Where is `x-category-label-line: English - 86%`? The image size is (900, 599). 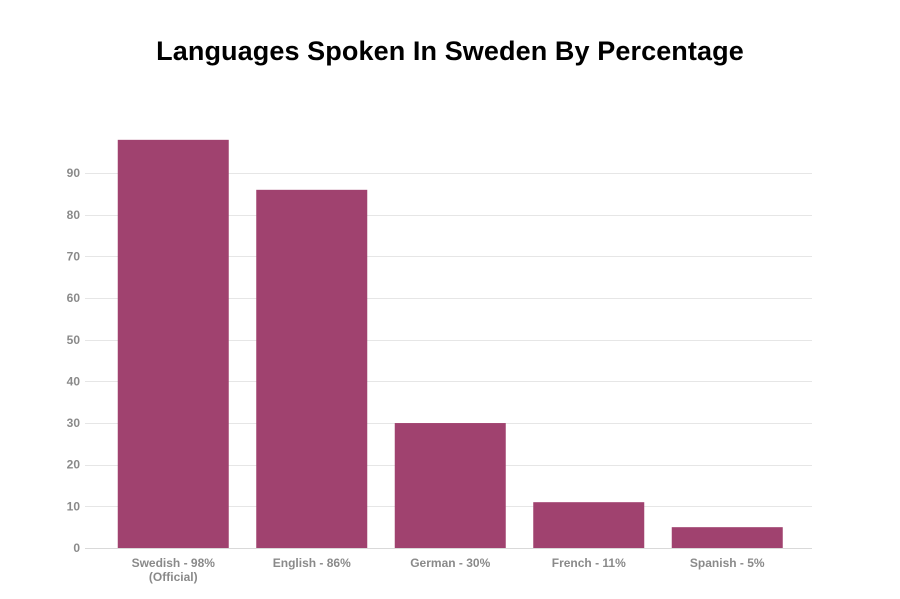
x-category-label-line: English - 86% is located at coordinates (312, 563).